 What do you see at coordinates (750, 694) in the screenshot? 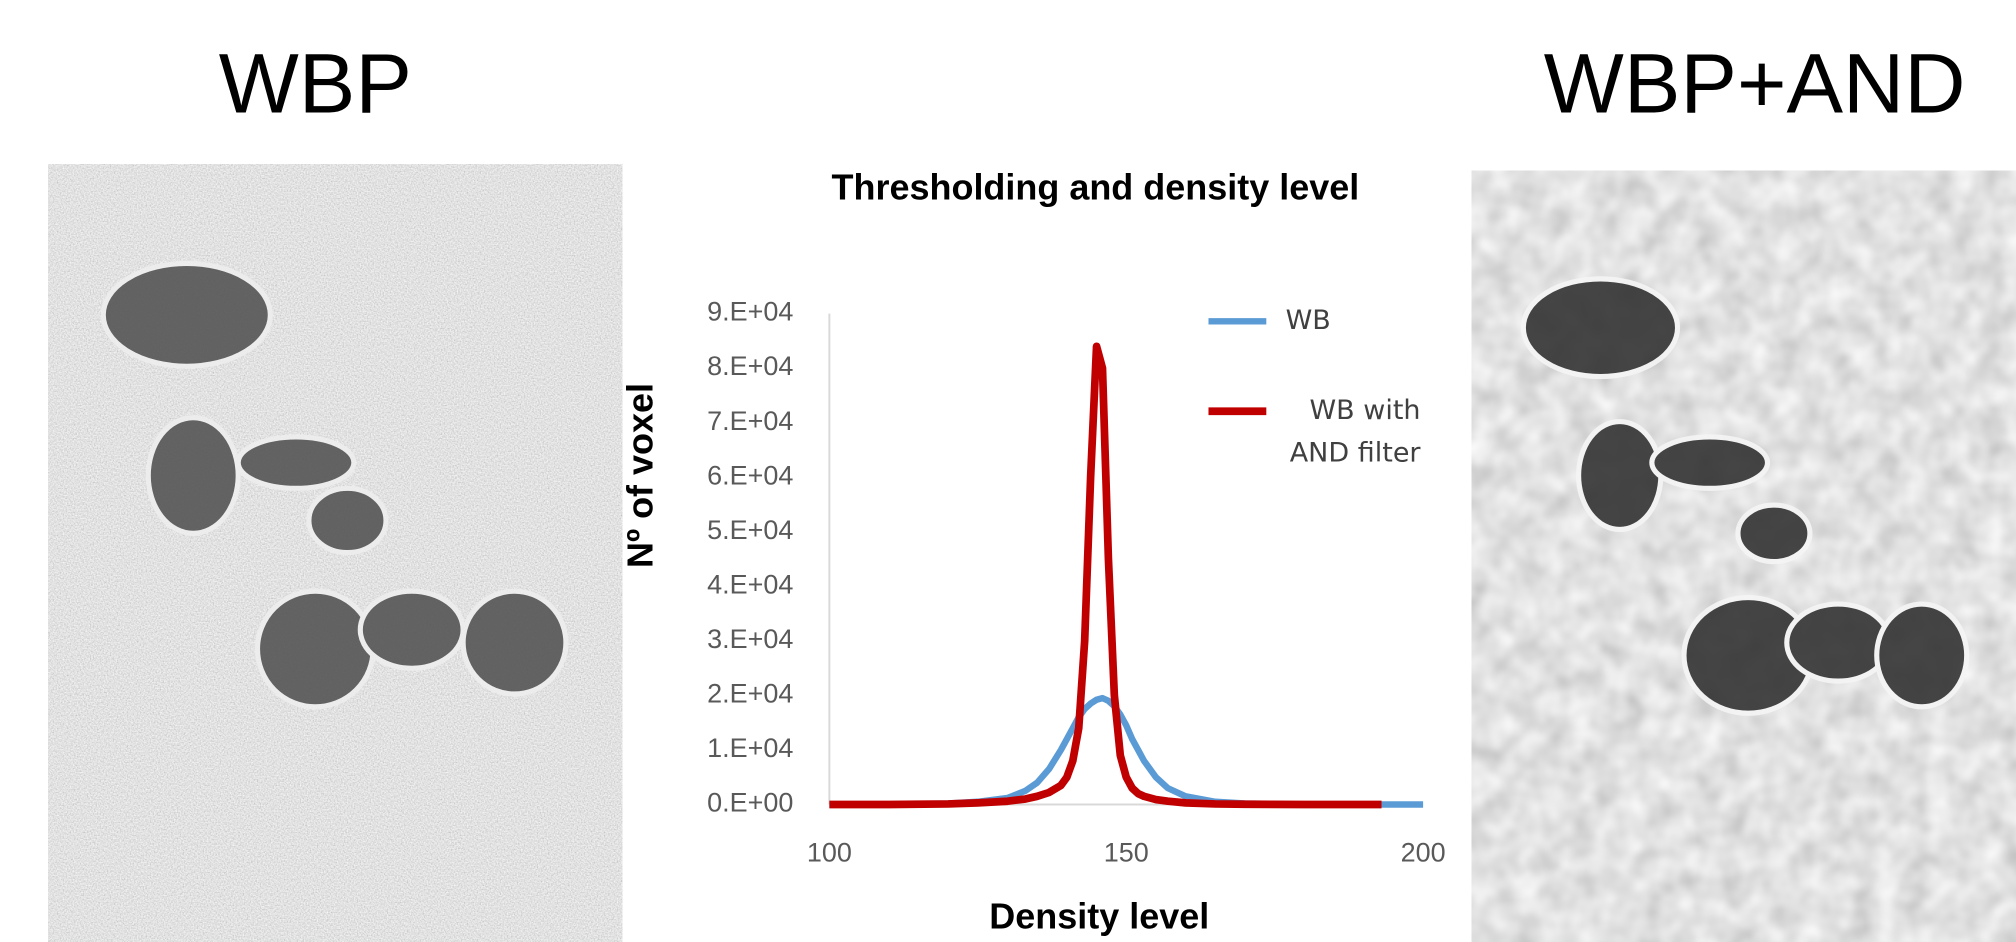
I see `y-tick-label: 2.E+04` at bounding box center [750, 694].